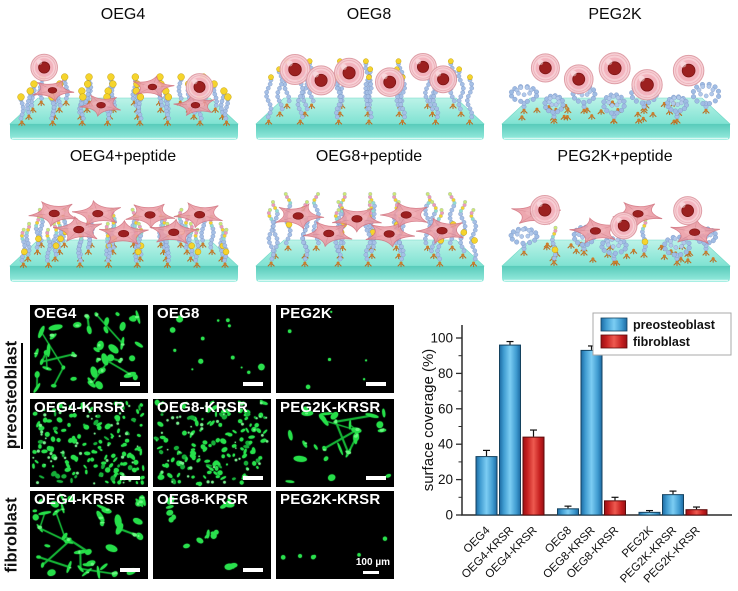  Describe the element at coordinates (11, 535) in the screenshot. I see `row-group-label-fibroblast: fibroblast` at that location.